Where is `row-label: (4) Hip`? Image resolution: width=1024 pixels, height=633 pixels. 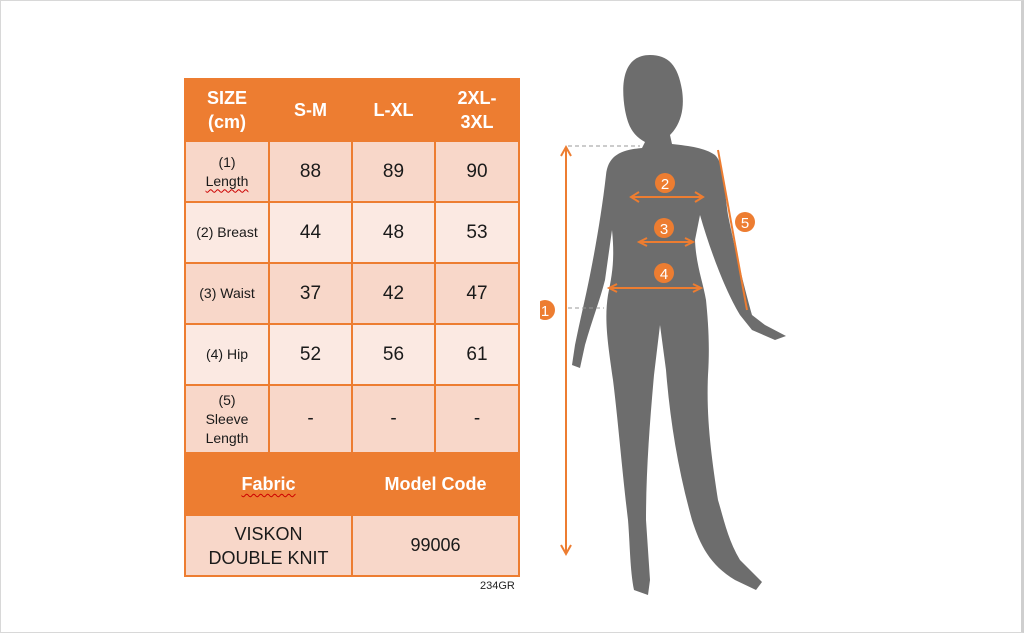
row-label: (4) Hip is located at coordinates (227, 354).